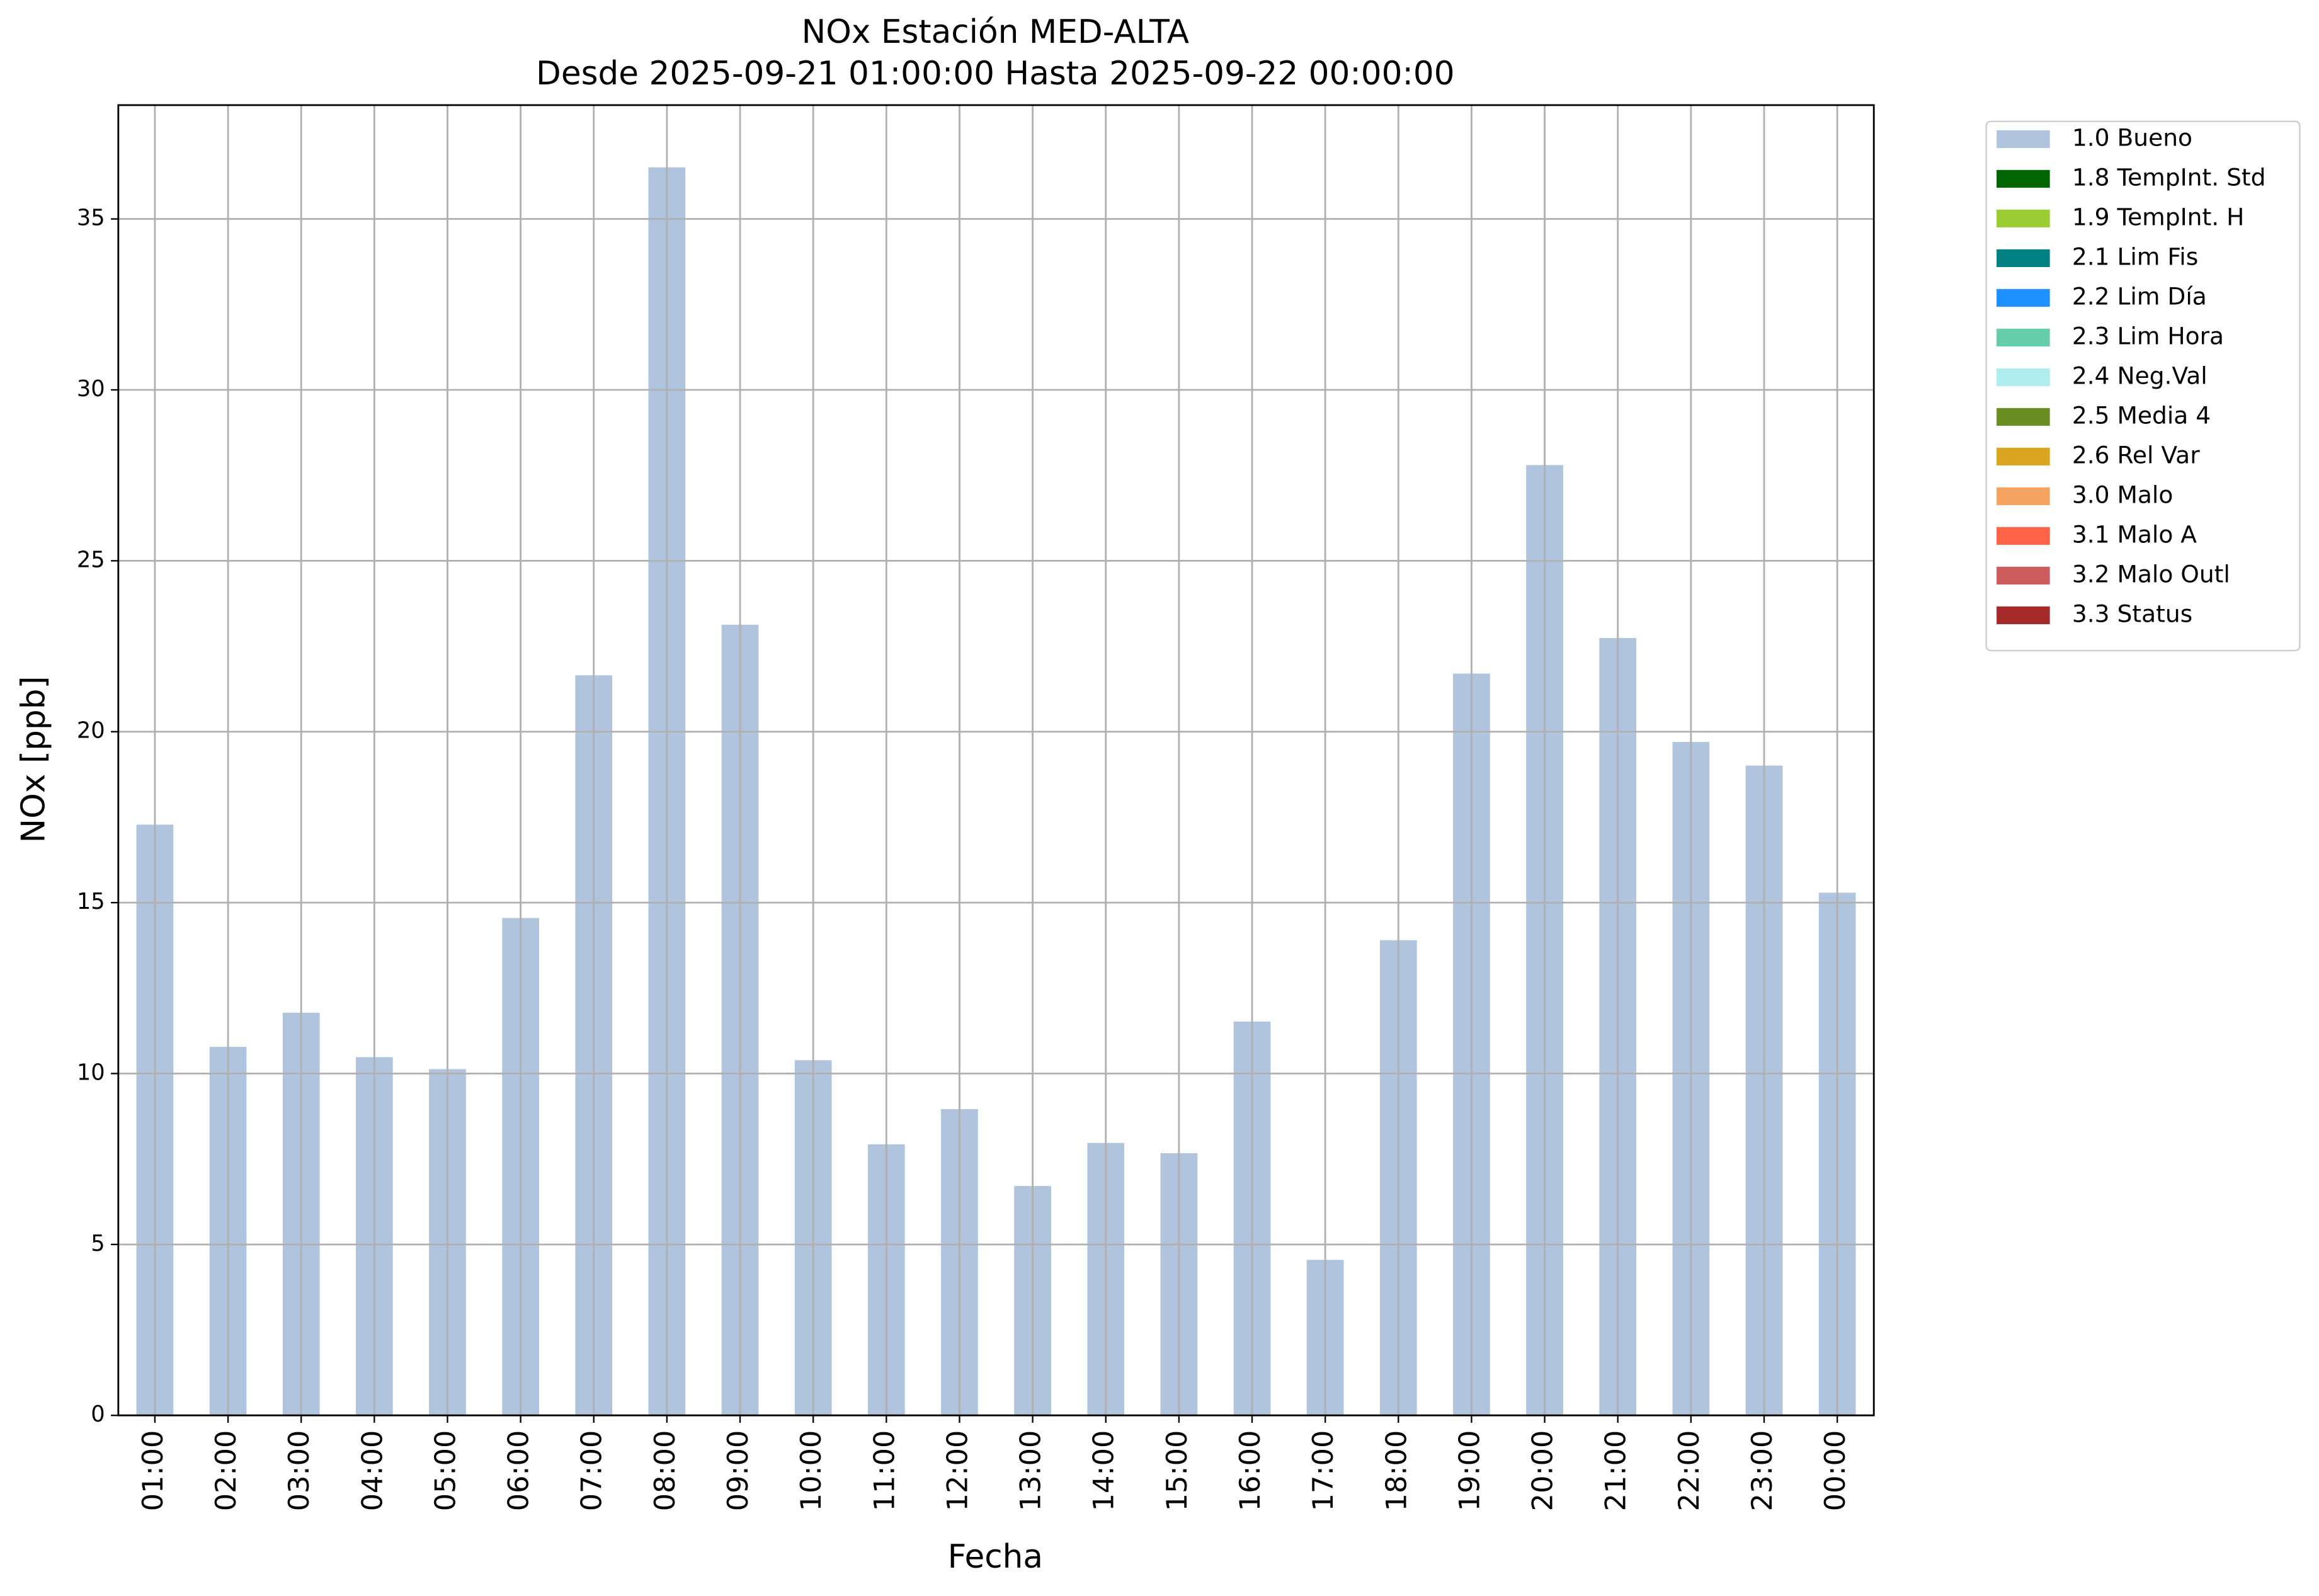 This screenshot has width=2319, height=1596. I want to click on x-tick-label: 18:00, so click(1396, 1471).